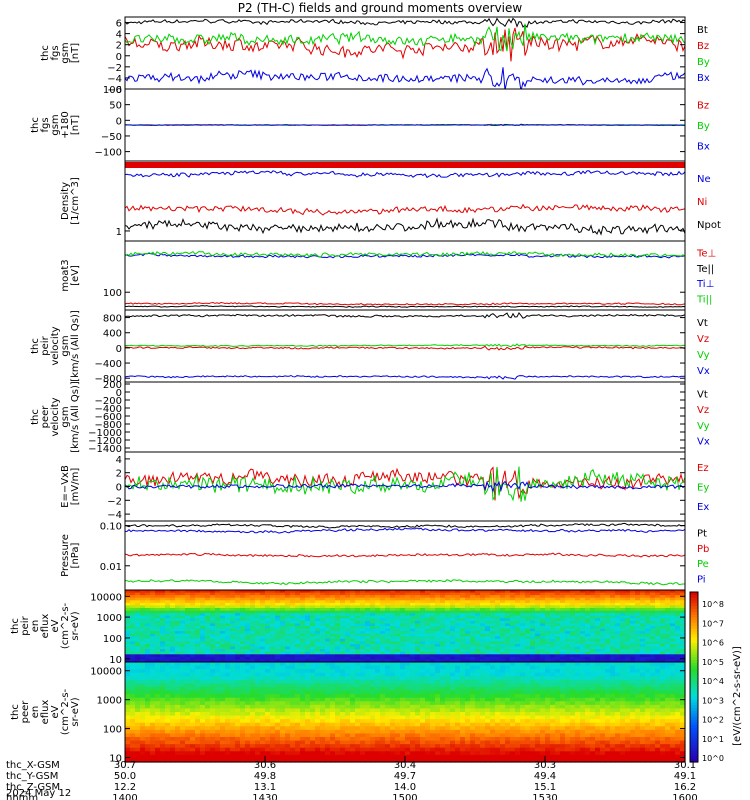 The width and height of the screenshot is (750, 800). What do you see at coordinates (703, 549) in the screenshot?
I see `legend-pb: Pb` at bounding box center [703, 549].